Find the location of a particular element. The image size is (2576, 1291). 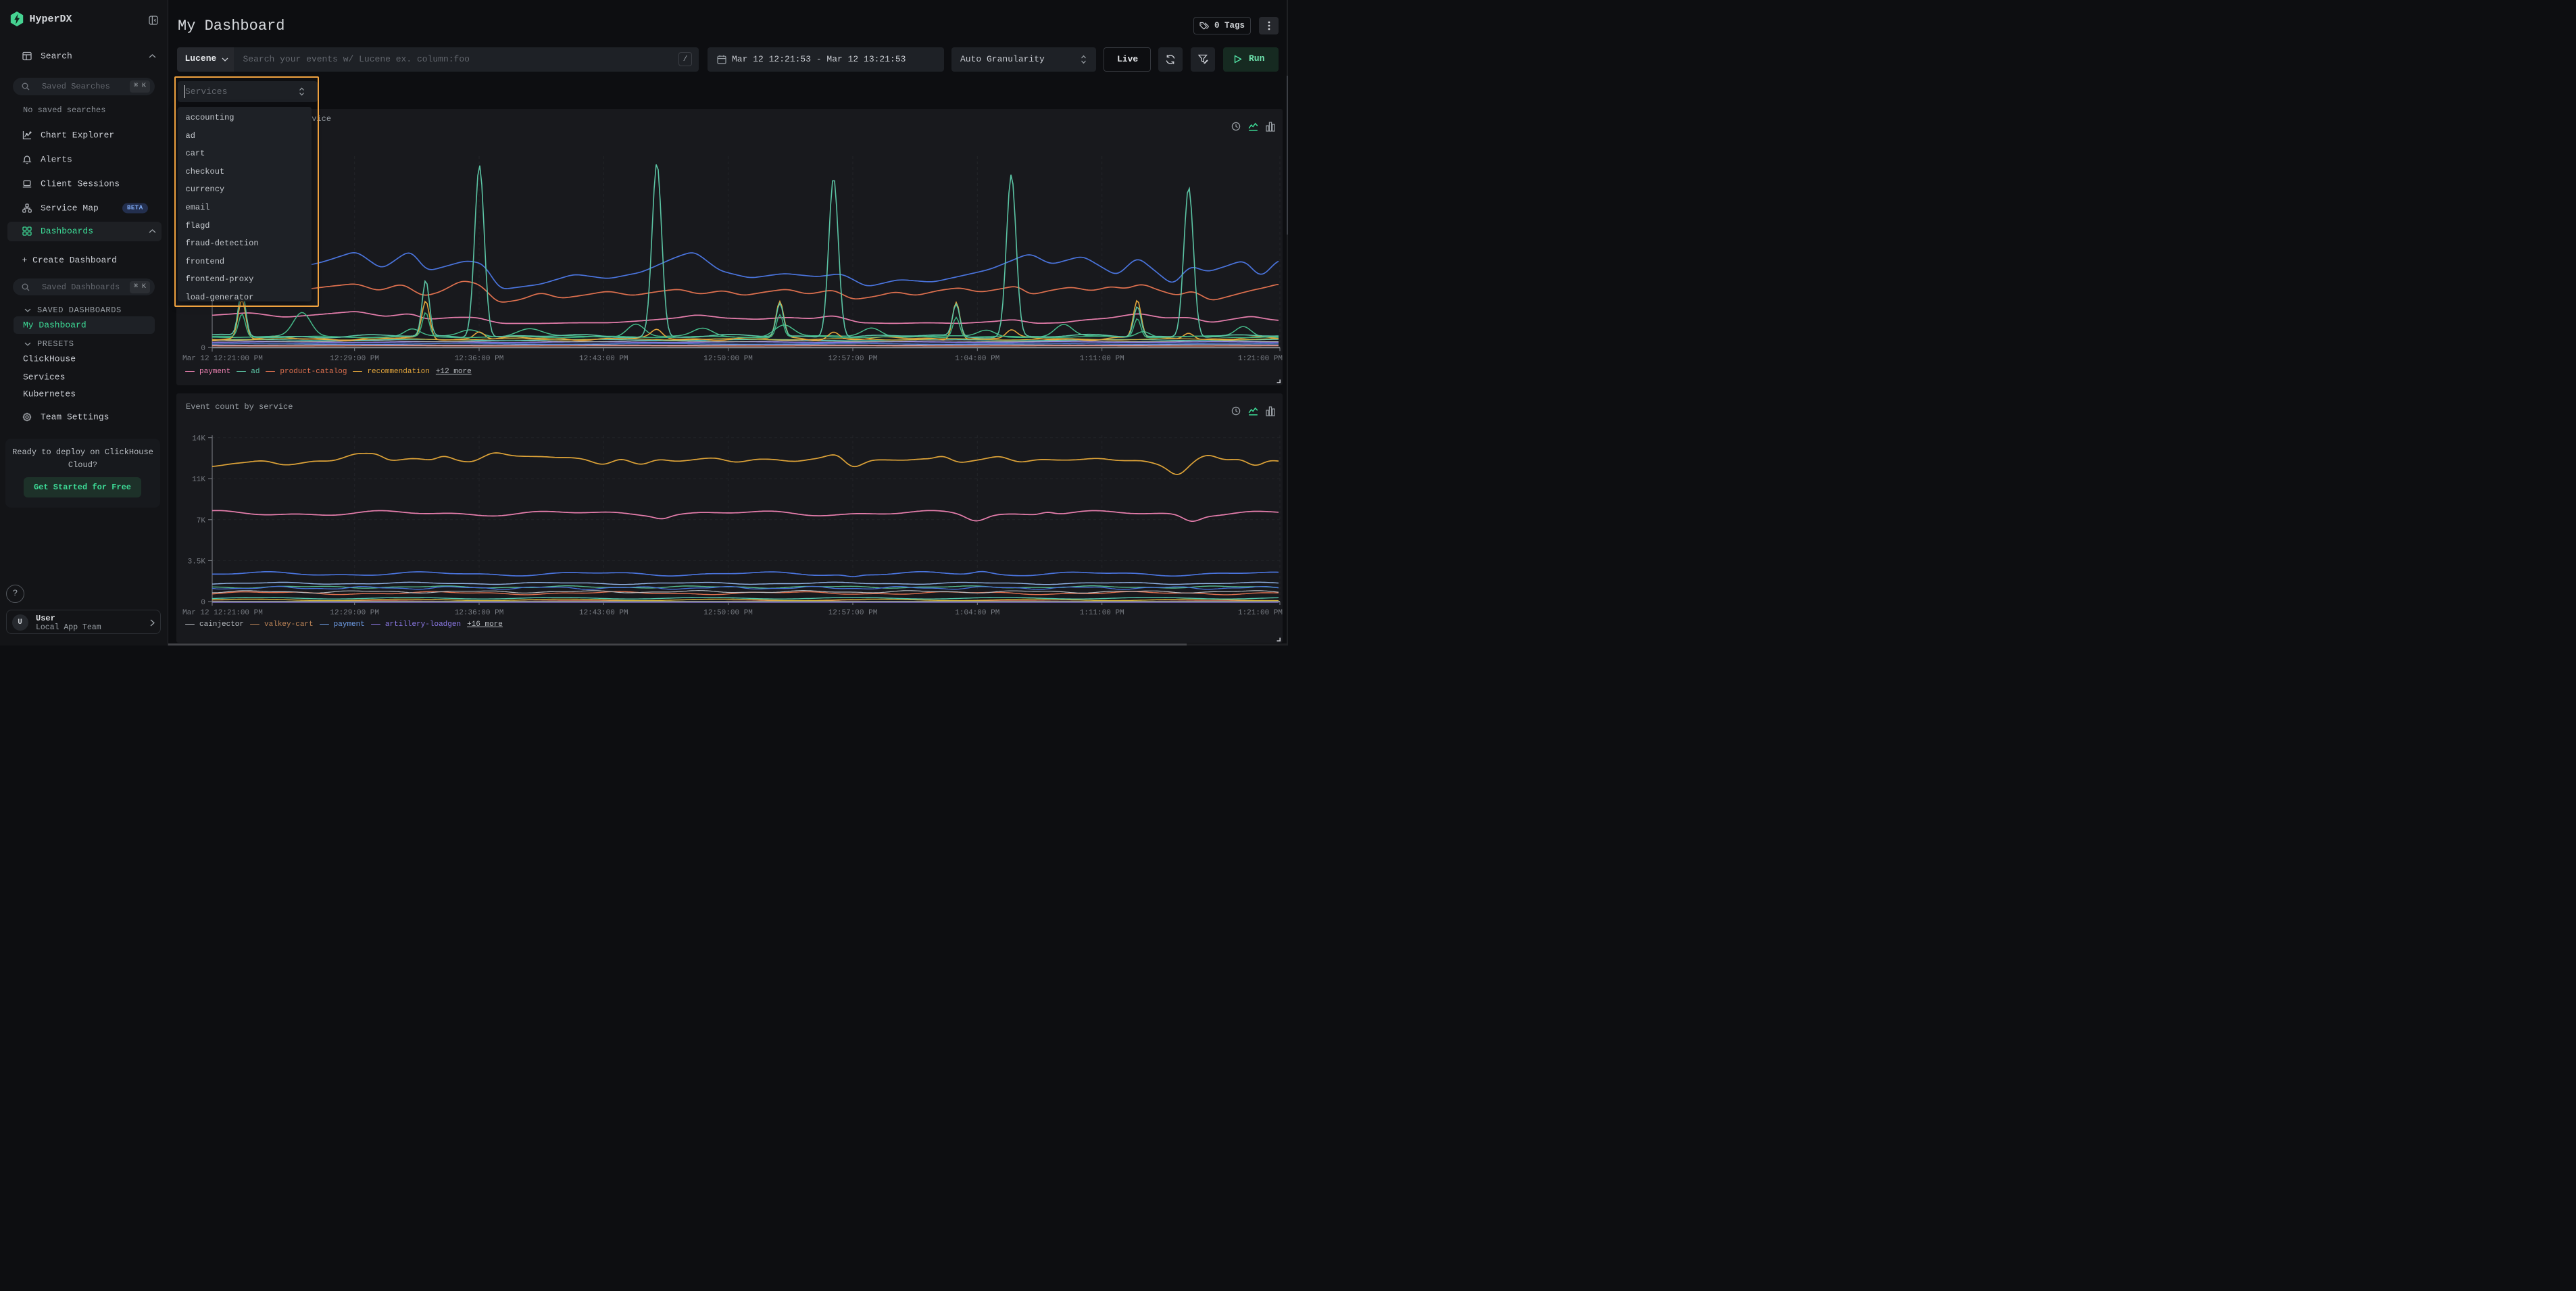

svg-text: 11K is located at coordinates (199, 480).